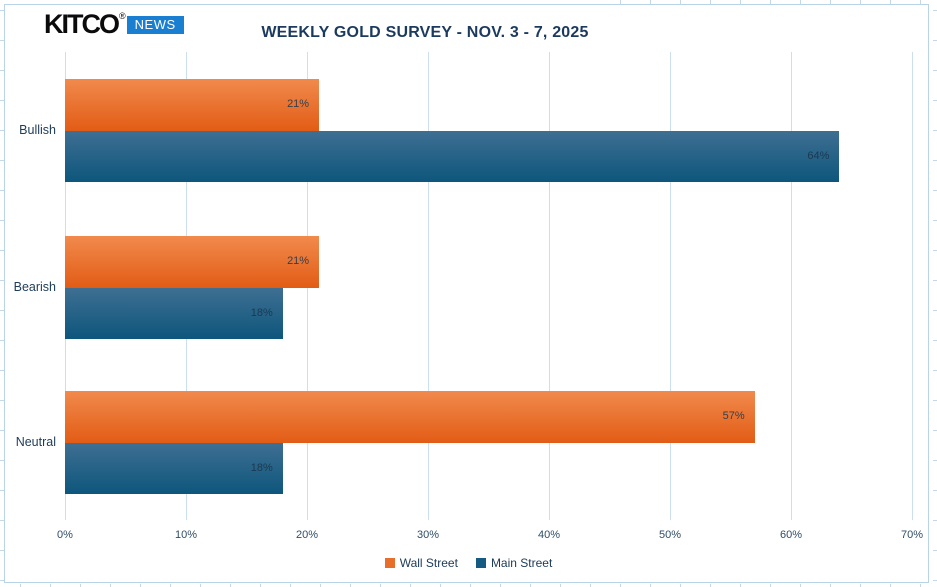 This screenshot has width=937, height=587. I want to click on category-label: Neutral, so click(35, 441).